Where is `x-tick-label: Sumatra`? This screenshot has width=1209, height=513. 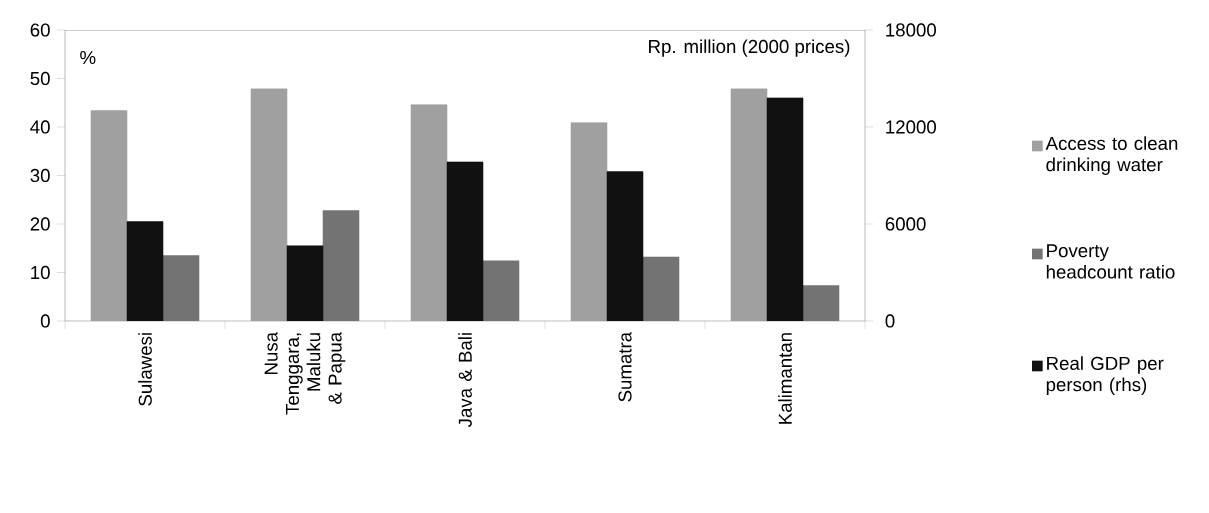 x-tick-label: Sumatra is located at coordinates (625, 366).